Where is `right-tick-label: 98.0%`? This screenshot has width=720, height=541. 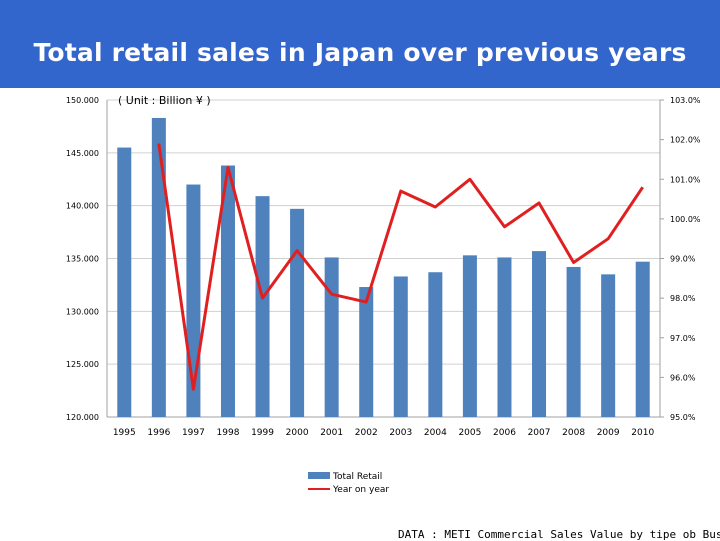 right-tick-label: 98.0% is located at coordinates (683, 298).